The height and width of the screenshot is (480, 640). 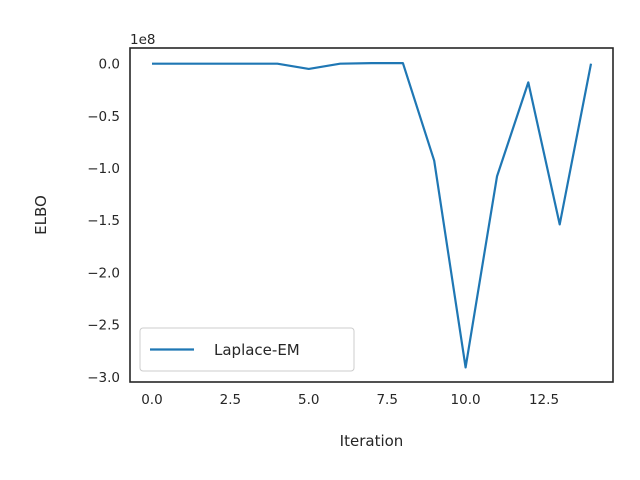 I want to click on x-tick-label: 0.0, so click(x=151, y=400).